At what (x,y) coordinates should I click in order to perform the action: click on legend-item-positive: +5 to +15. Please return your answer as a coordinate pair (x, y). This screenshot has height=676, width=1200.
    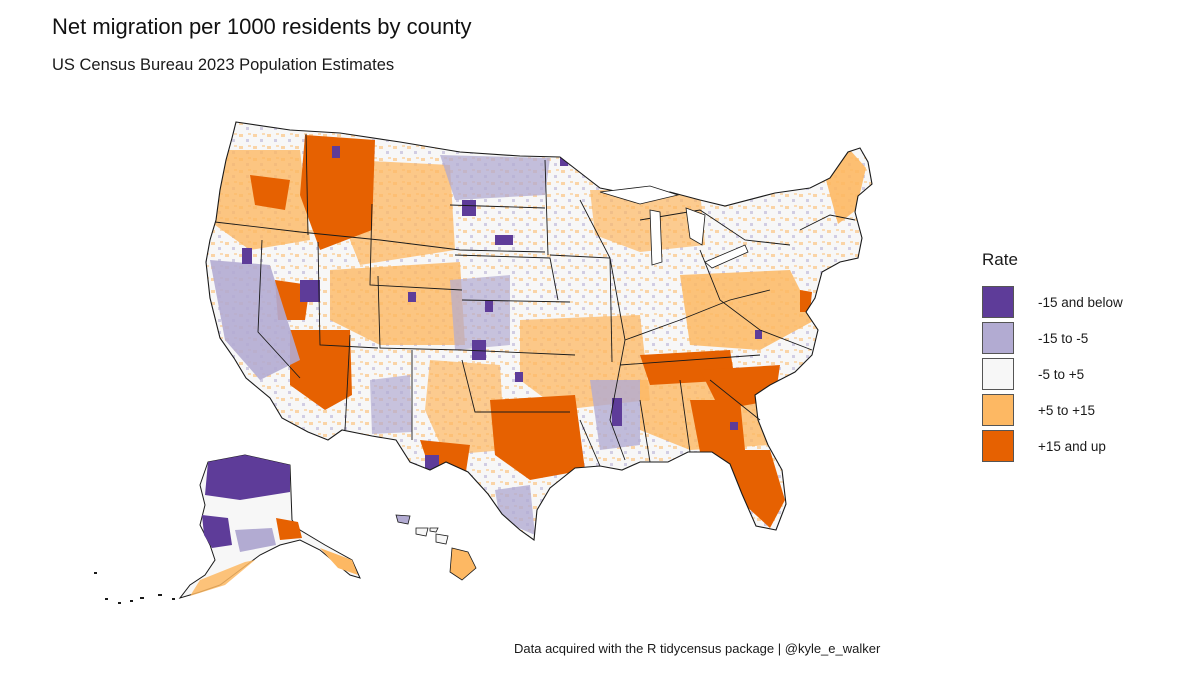
    Looking at the image, I should click on (1067, 410).